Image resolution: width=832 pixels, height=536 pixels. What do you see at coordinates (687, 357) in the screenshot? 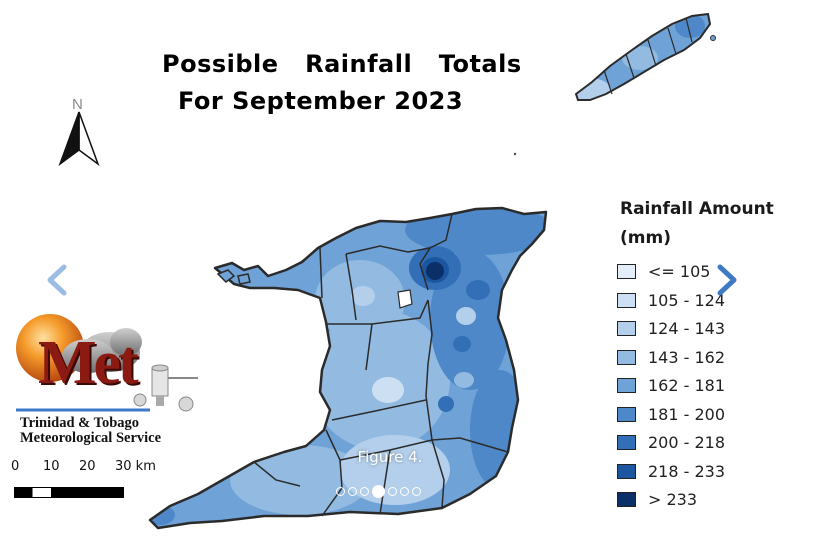
I see `legend-label: 143 - 162` at bounding box center [687, 357].